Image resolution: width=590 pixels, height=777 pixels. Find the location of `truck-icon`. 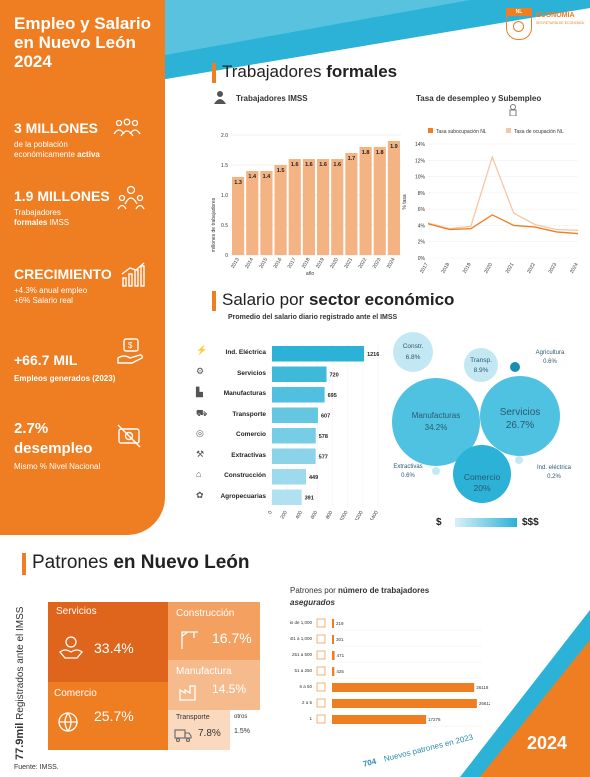

truck-icon is located at coordinates (183, 735).